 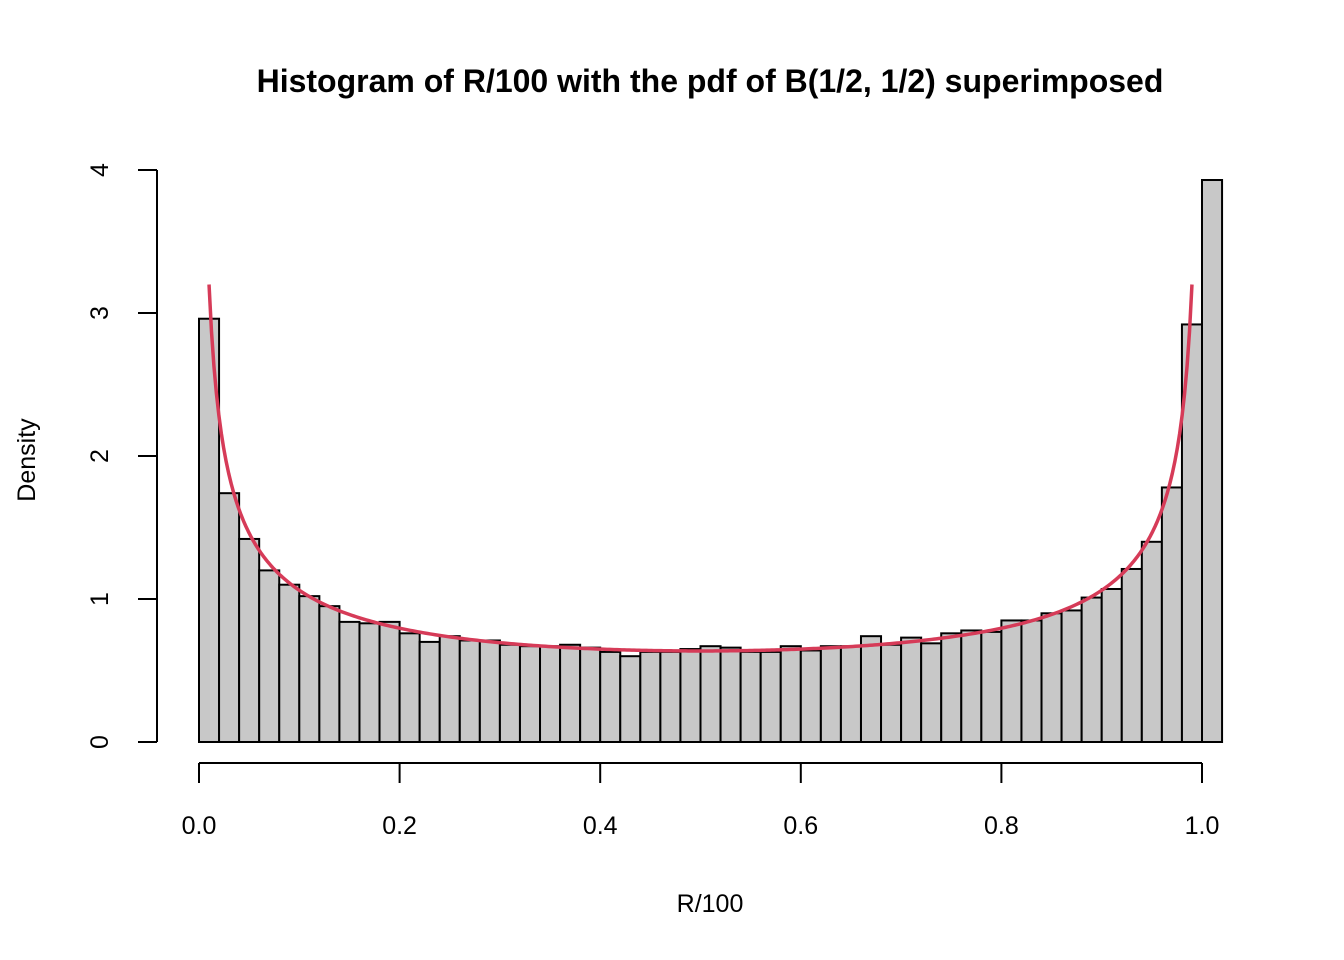 I want to click on y-tick-label: 1, so click(x=100, y=599).